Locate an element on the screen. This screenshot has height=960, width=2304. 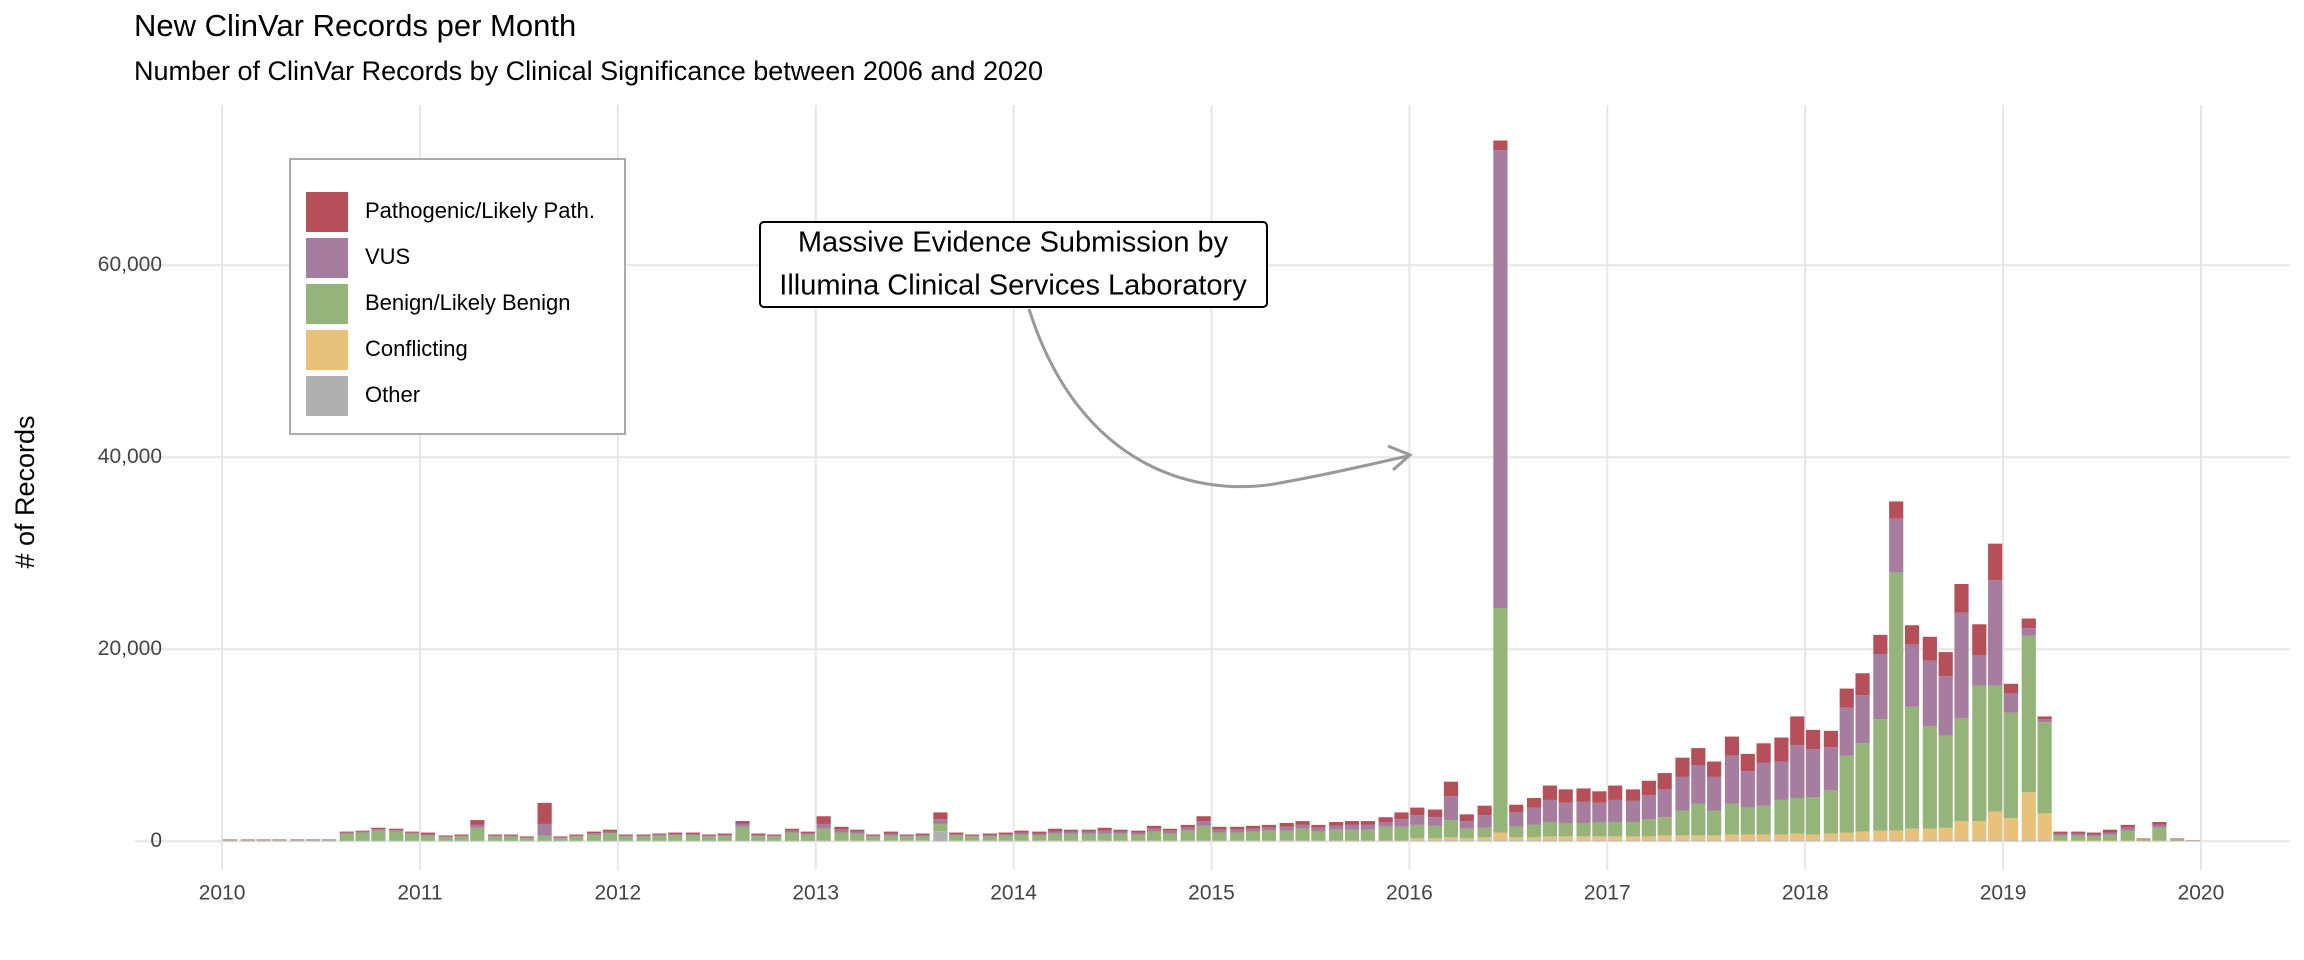
chart-title: New ClinVar Records per Month is located at coordinates (355, 25).